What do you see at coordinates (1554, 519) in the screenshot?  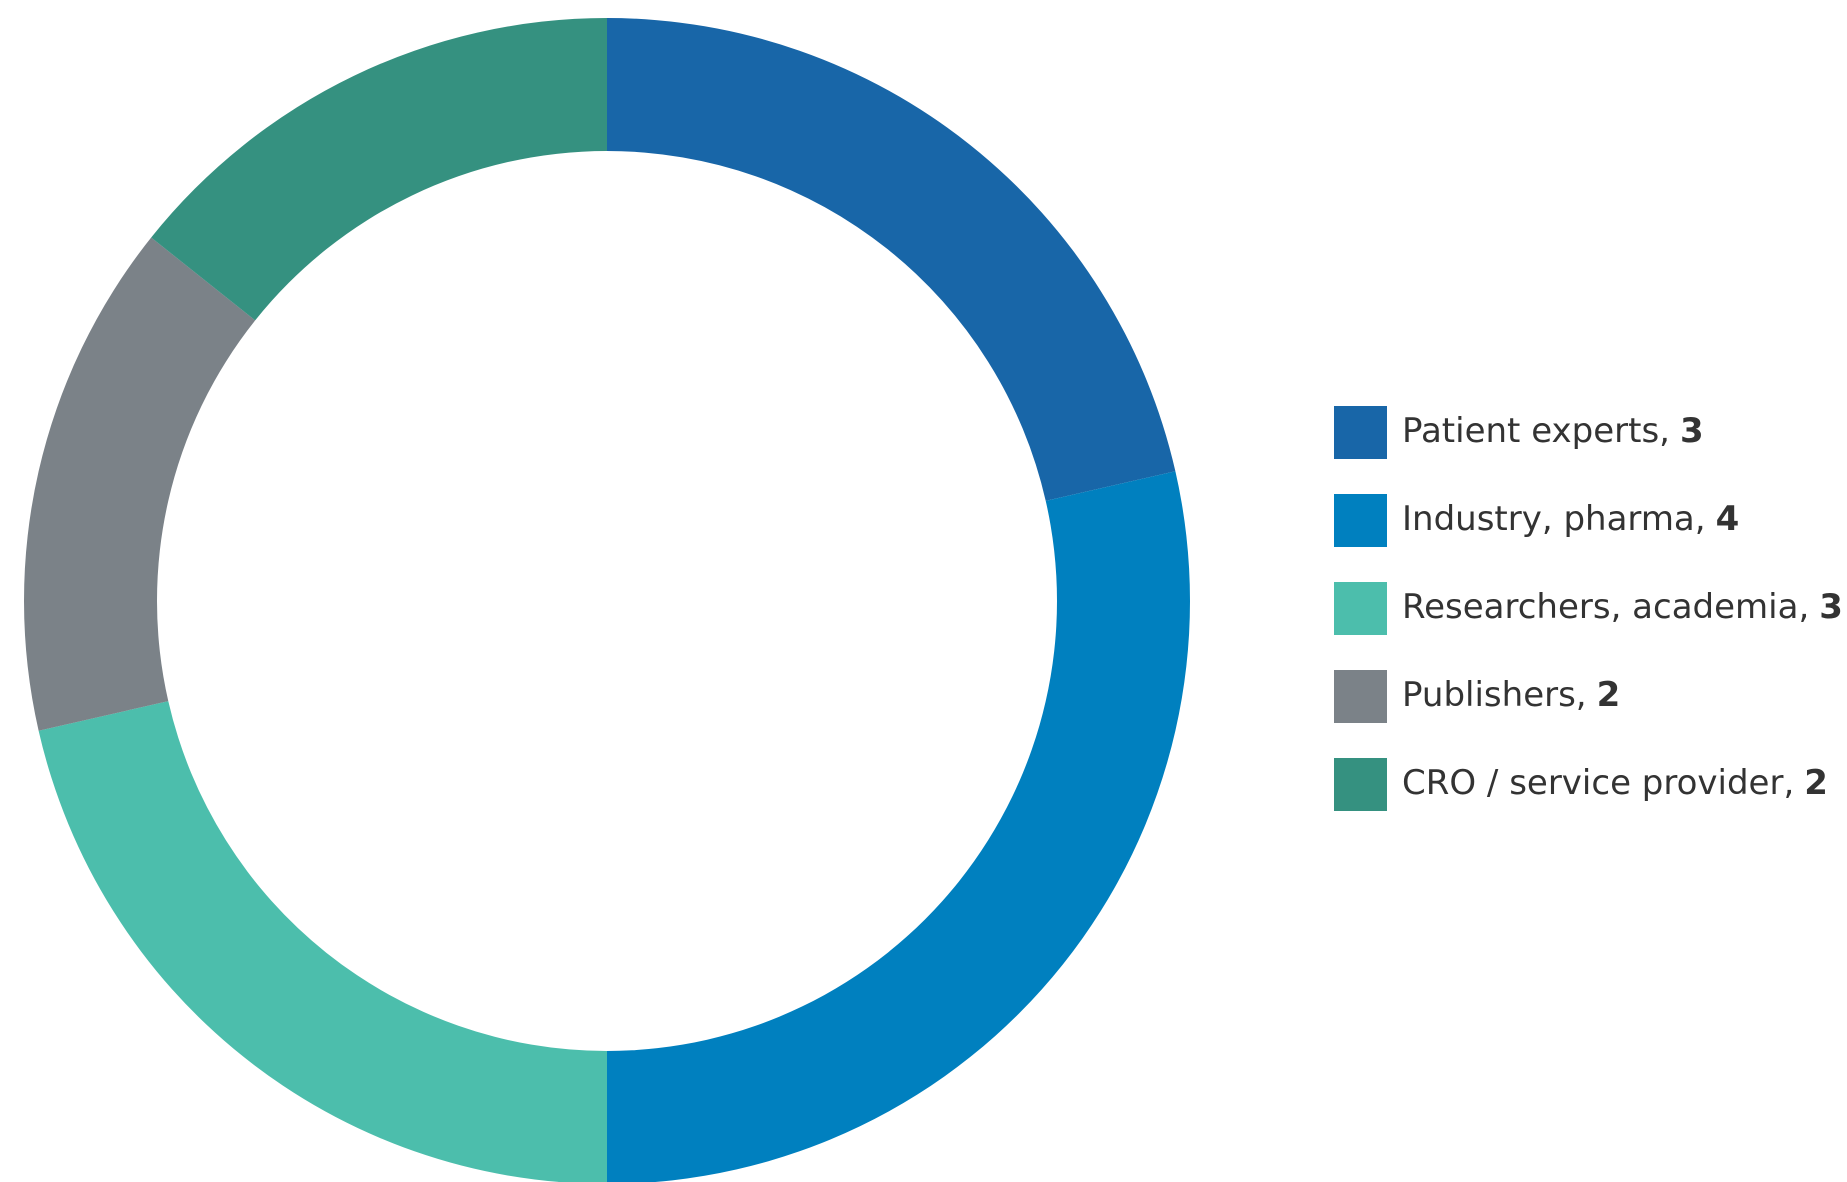 I see `legend-category: Industry, pharma,` at bounding box center [1554, 519].